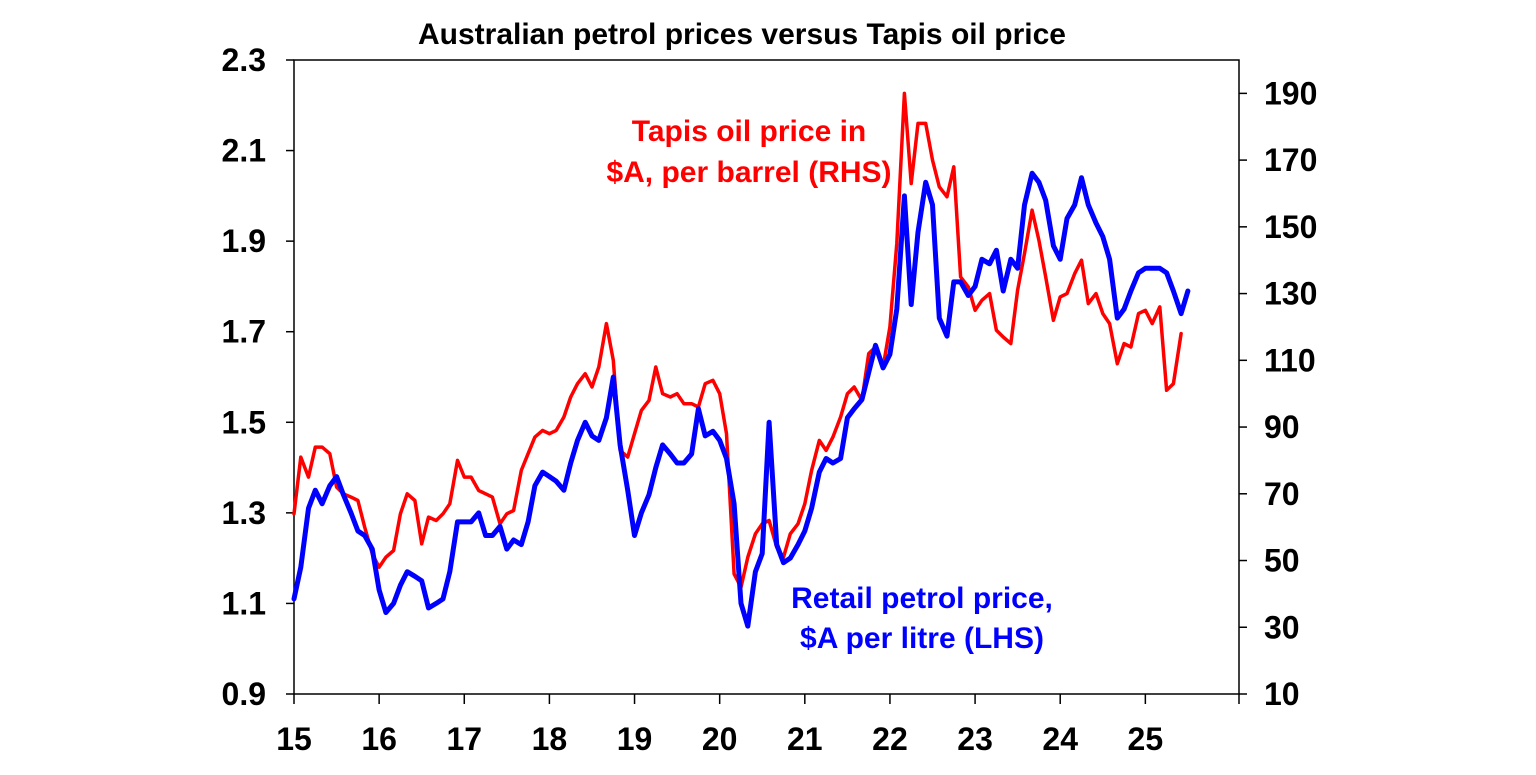 This screenshot has height=775, width=1536. What do you see at coordinates (258, 377) in the screenshot?
I see `left-axis: 2.3 2.1 1.9 1.7 1.5 1.3 1.1 0.9` at bounding box center [258, 377].